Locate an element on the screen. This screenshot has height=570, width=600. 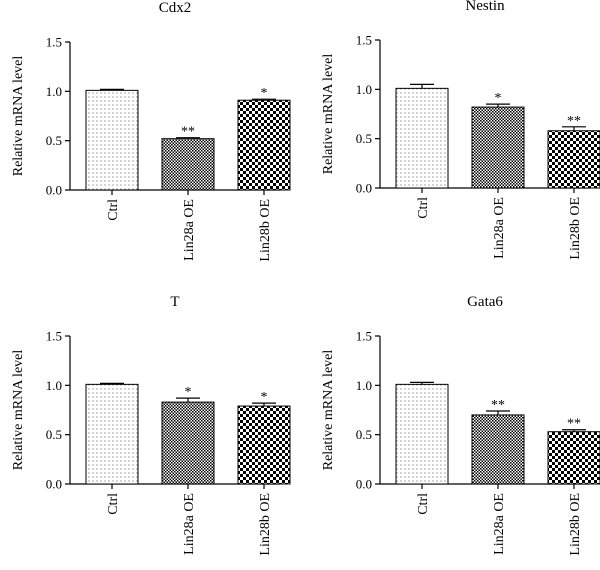
chart-title: Gata6 is located at coordinates (485, 302).